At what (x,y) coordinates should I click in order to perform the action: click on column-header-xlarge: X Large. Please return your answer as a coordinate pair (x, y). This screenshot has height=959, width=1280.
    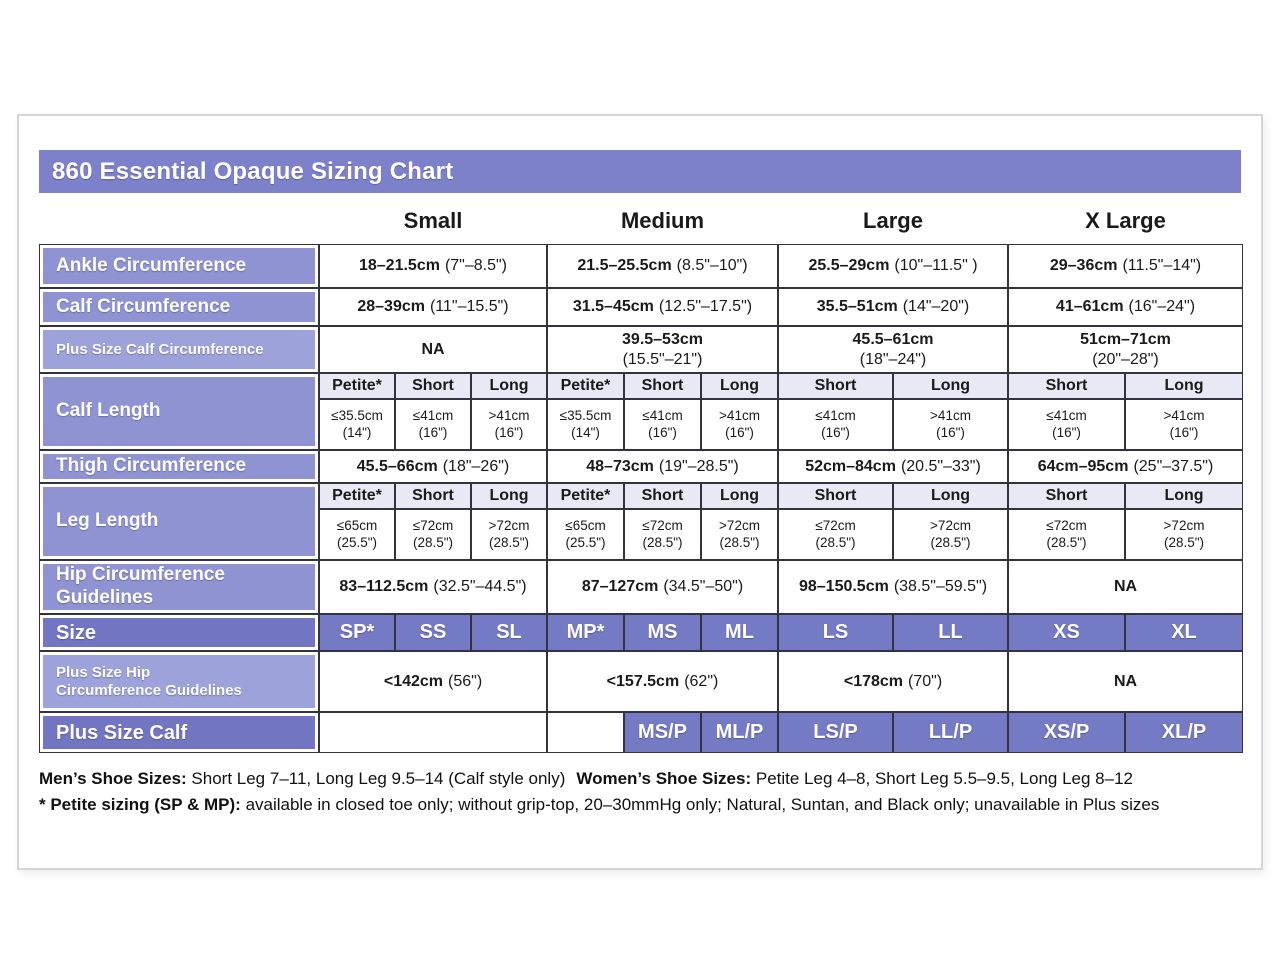
    Looking at the image, I should click on (1125, 220).